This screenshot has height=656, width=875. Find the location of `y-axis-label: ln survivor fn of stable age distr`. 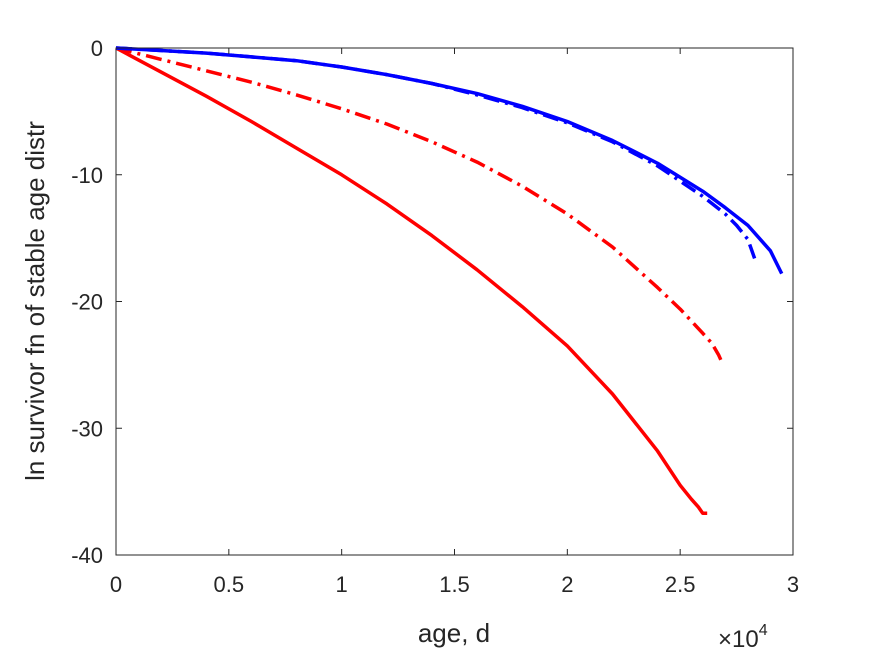

y-axis-label: ln survivor fn of stable age distr is located at coordinates (35, 301).